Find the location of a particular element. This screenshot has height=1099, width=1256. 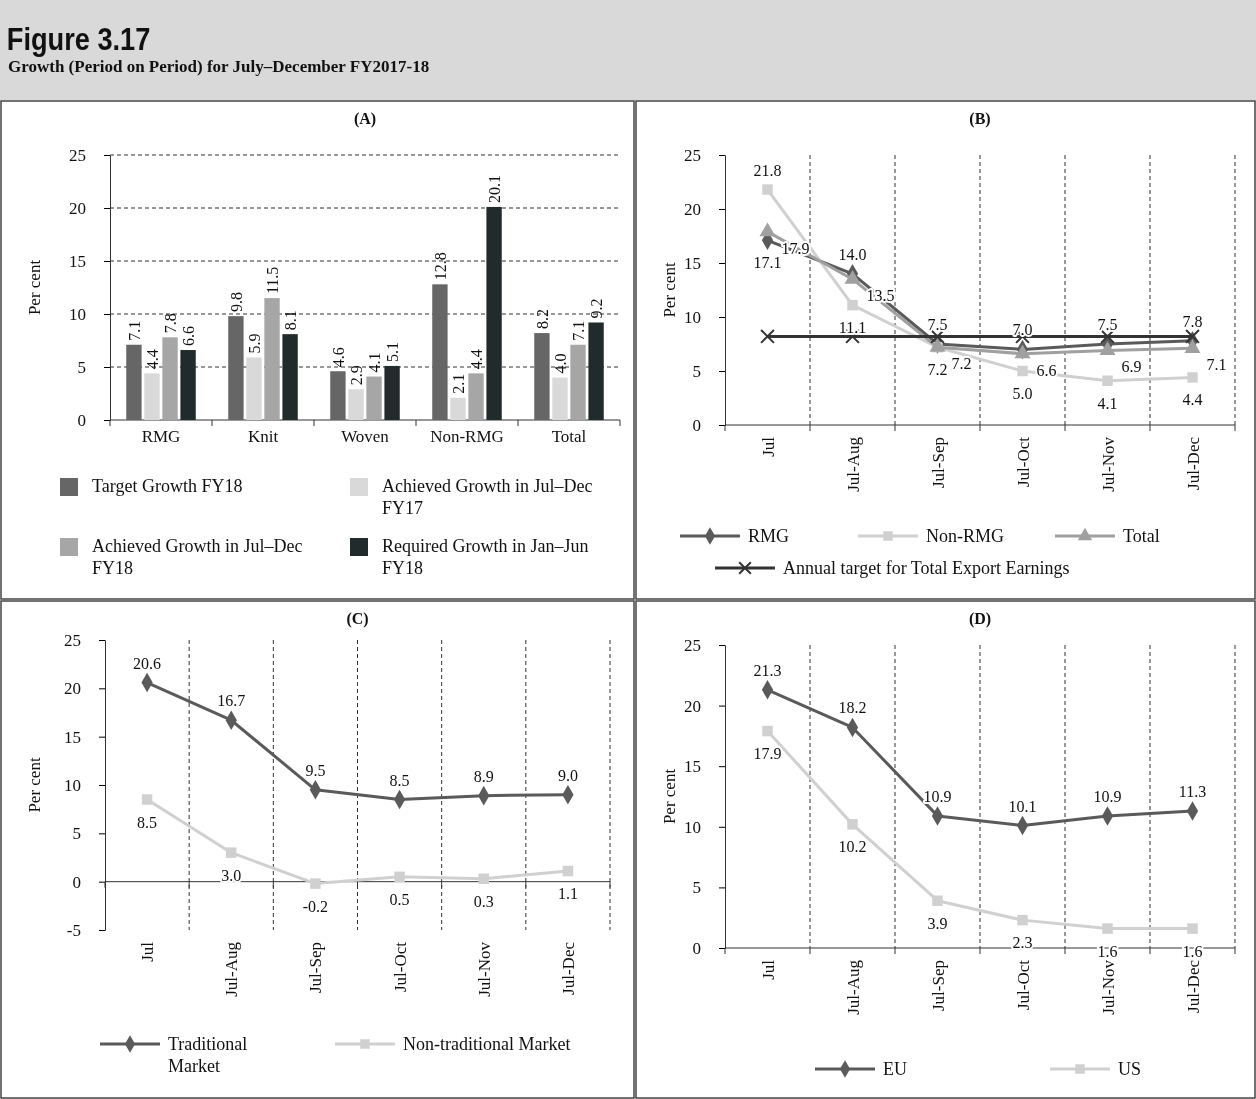

data-label: 10.1 is located at coordinates (1022, 806).